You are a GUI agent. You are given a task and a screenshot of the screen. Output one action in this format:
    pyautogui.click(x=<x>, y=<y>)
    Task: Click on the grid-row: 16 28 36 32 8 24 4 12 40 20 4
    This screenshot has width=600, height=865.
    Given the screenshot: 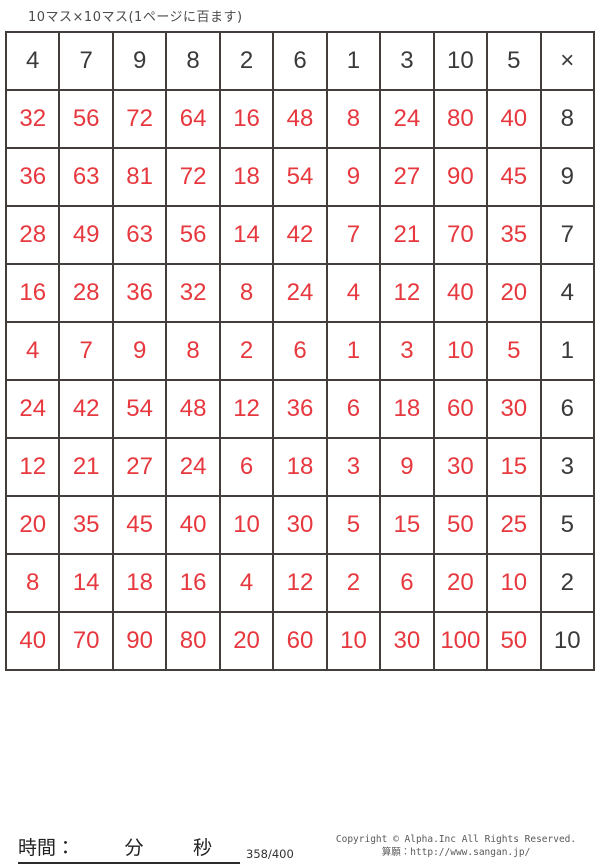 What is the action you would take?
    pyautogui.click(x=300, y=293)
    